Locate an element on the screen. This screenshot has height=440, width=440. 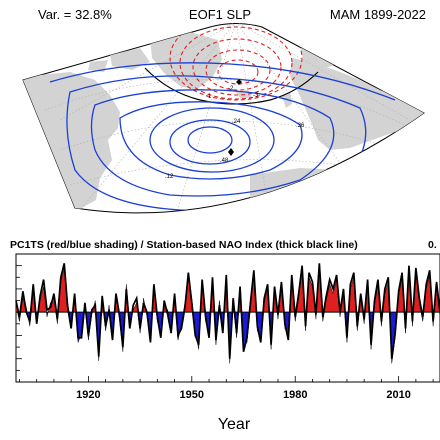
variance-label: Var. = 32.8% is located at coordinates (75, 14).